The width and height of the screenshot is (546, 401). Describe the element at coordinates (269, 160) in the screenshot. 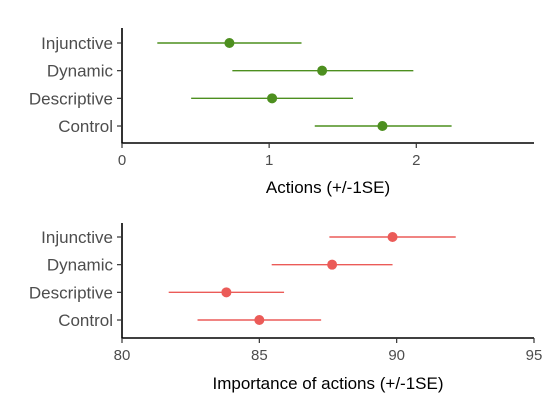

I see `actions-x-tick-label: 1` at that location.